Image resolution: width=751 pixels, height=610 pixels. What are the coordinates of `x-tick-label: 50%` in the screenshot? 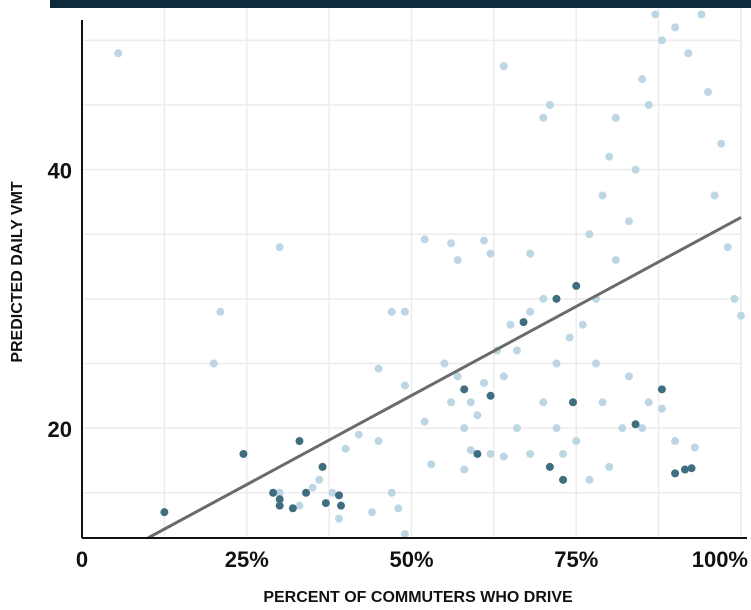 It's located at (411, 559).